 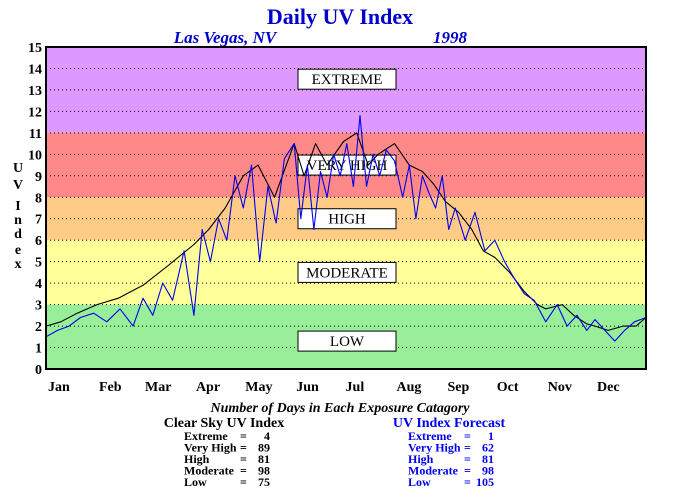 I want to click on x-tick-label: Sep, so click(x=458, y=387).